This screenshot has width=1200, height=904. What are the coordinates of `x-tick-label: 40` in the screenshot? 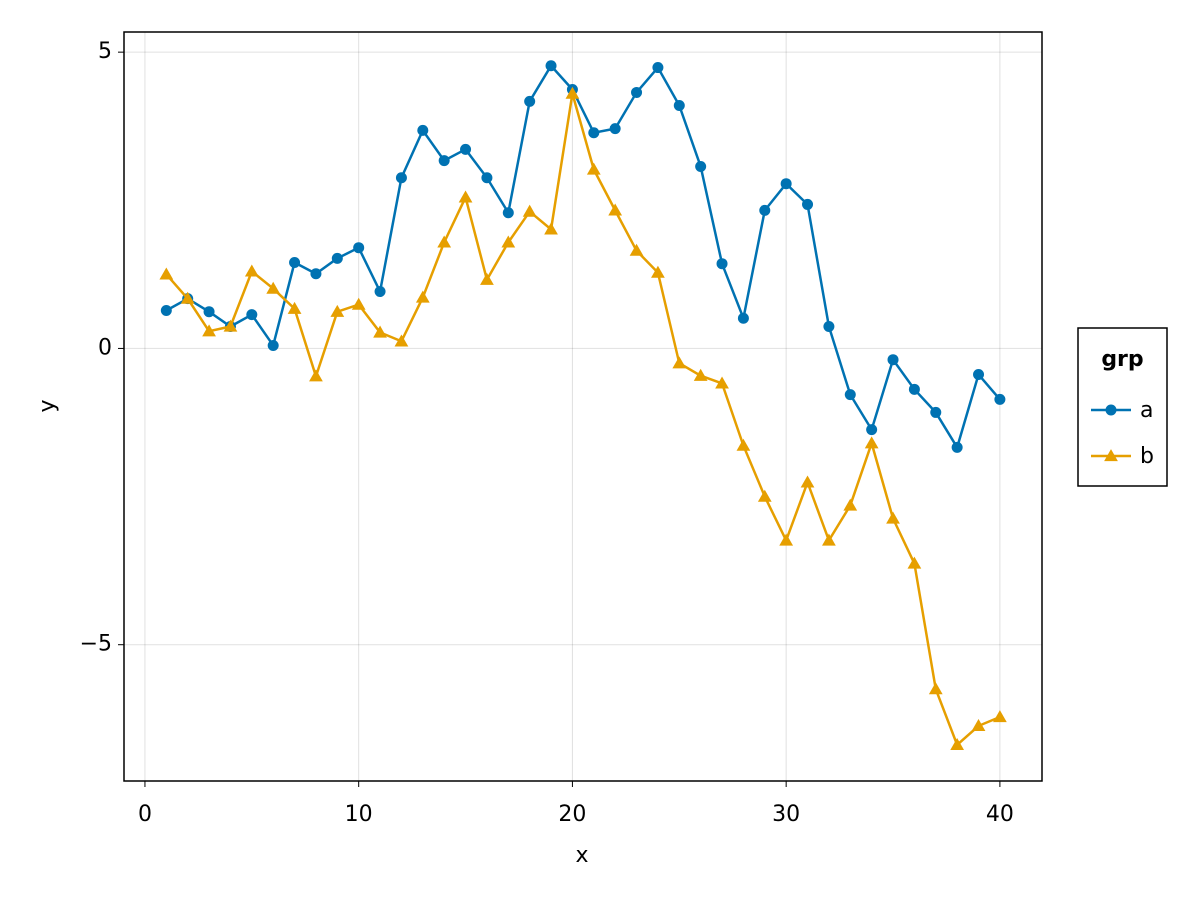 It's located at (1000, 814).